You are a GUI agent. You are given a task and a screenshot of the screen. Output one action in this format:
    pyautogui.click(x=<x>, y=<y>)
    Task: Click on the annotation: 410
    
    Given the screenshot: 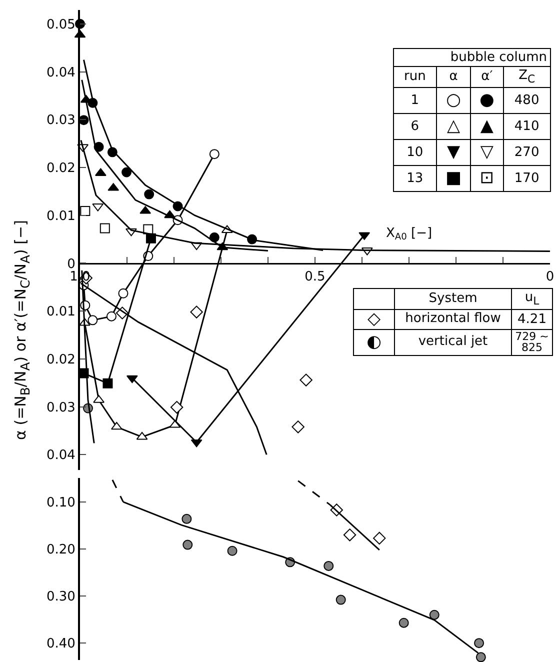 What is the action you would take?
    pyautogui.click(x=526, y=126)
    